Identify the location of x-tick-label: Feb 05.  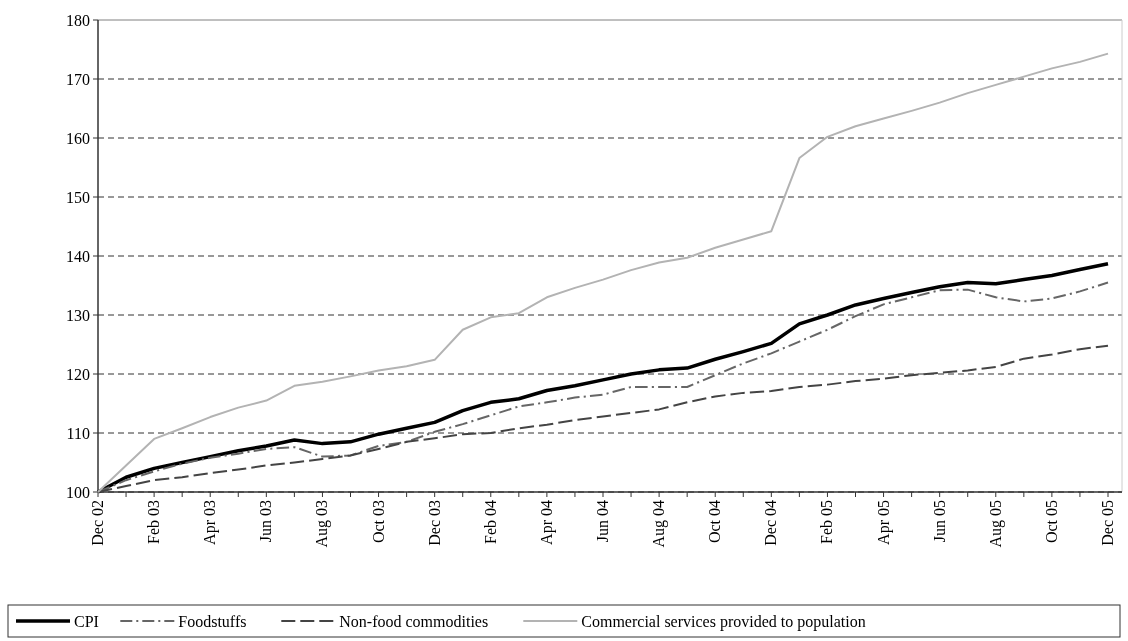
(827, 522).